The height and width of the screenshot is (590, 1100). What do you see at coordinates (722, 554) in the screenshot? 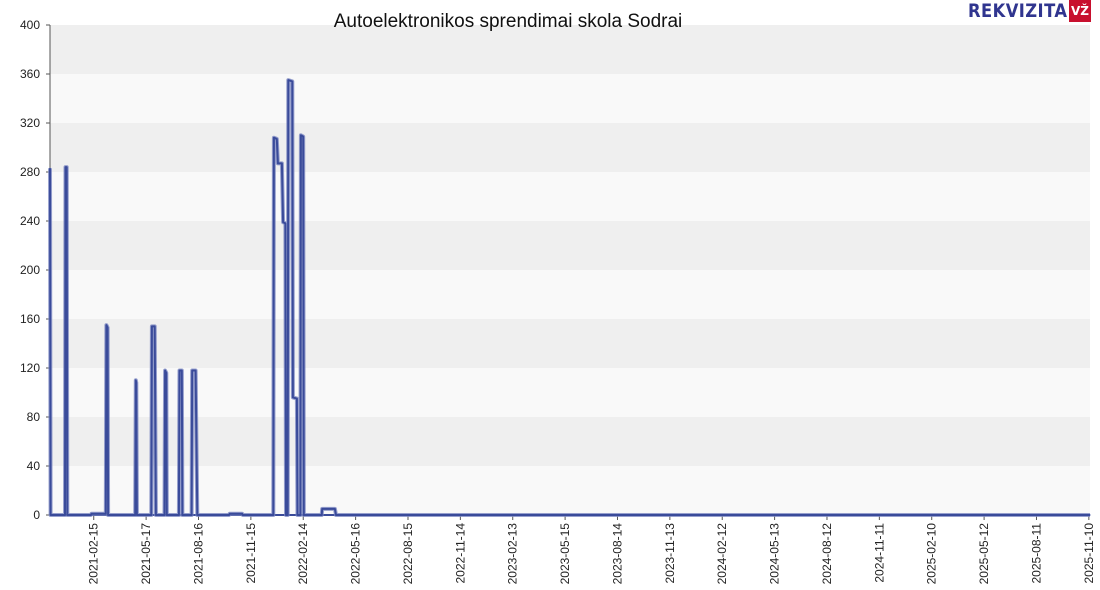
I see `x-tick-label: 2024-02-12` at bounding box center [722, 554].